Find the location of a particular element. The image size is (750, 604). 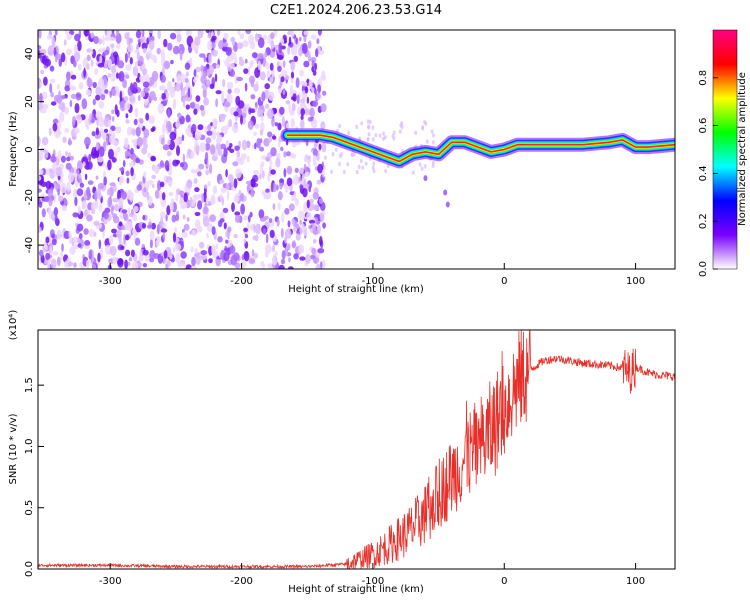

snr-y-axis-label: SNR (10 * v/v) is located at coordinates (13, 448).